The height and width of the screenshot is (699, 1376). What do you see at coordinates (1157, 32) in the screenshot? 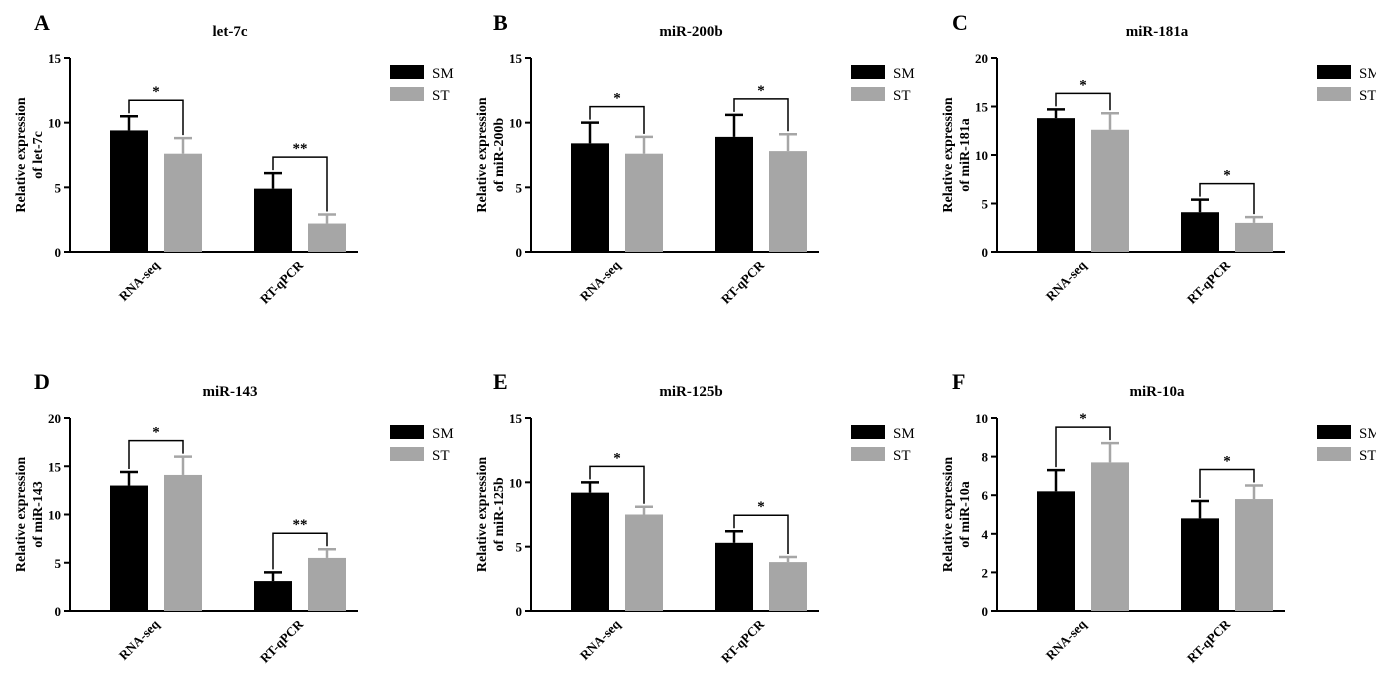
I see `panel-title: miR-181a` at bounding box center [1157, 32].